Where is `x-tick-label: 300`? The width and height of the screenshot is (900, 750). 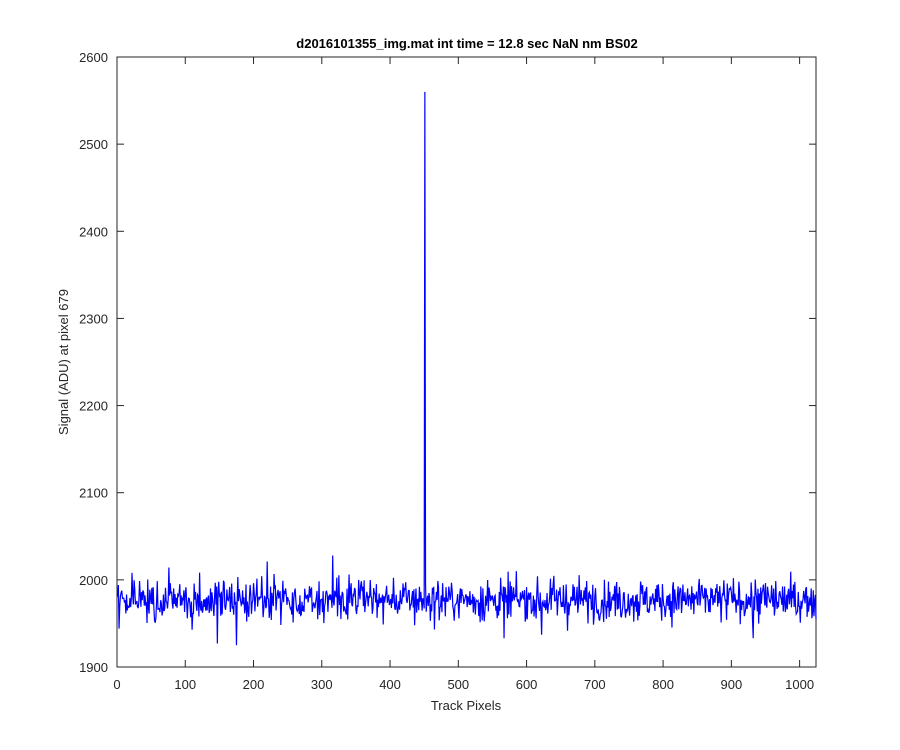
x-tick-label: 300 is located at coordinates (322, 684).